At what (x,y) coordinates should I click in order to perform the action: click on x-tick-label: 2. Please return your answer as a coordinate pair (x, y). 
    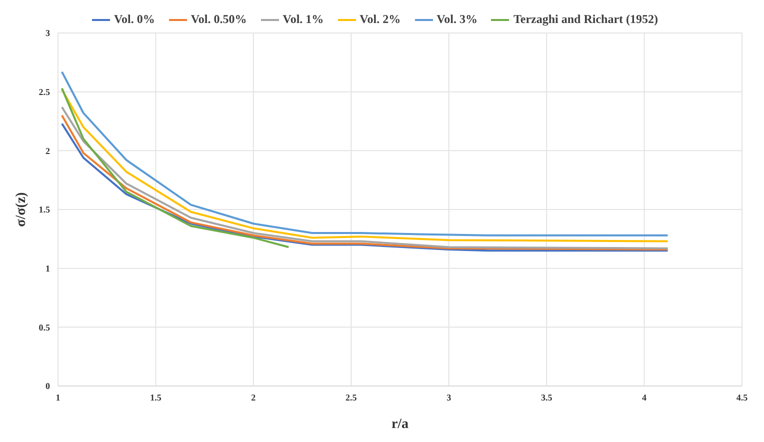
    Looking at the image, I should click on (253, 397).